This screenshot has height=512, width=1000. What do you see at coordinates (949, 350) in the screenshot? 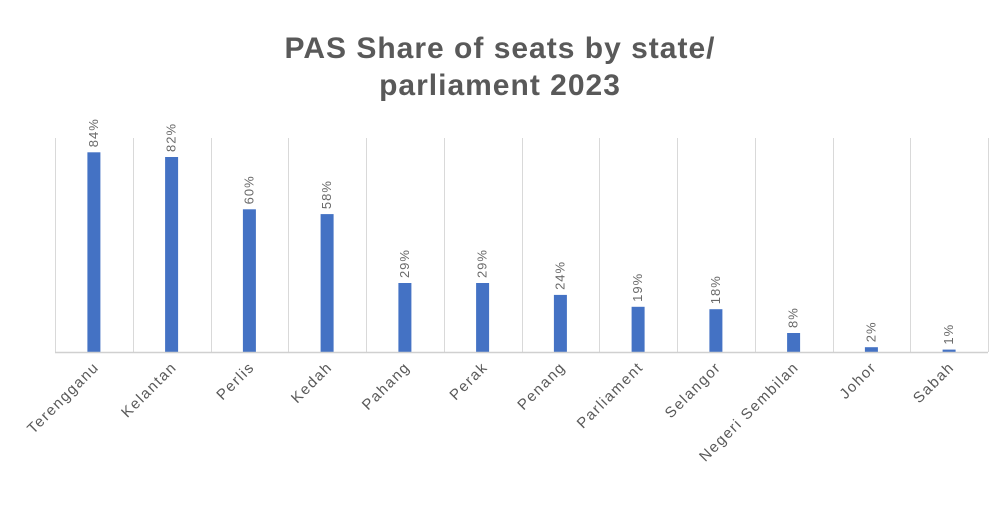
I see `bar-sabah` at bounding box center [949, 350].